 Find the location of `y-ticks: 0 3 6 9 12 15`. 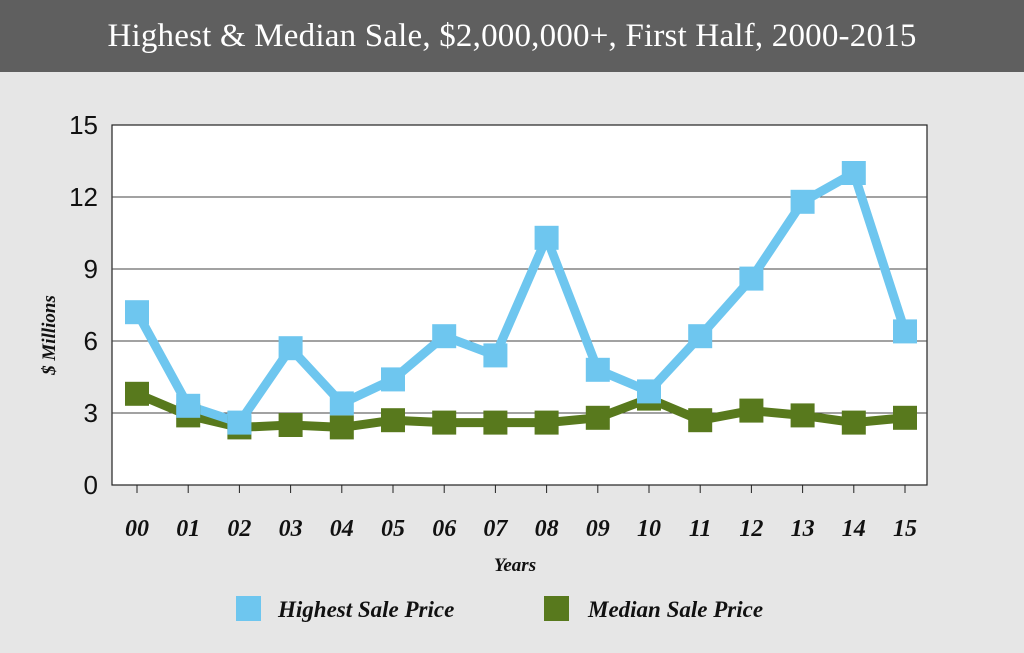

y-ticks: 0 3 6 9 12 15 is located at coordinates (83, 305).